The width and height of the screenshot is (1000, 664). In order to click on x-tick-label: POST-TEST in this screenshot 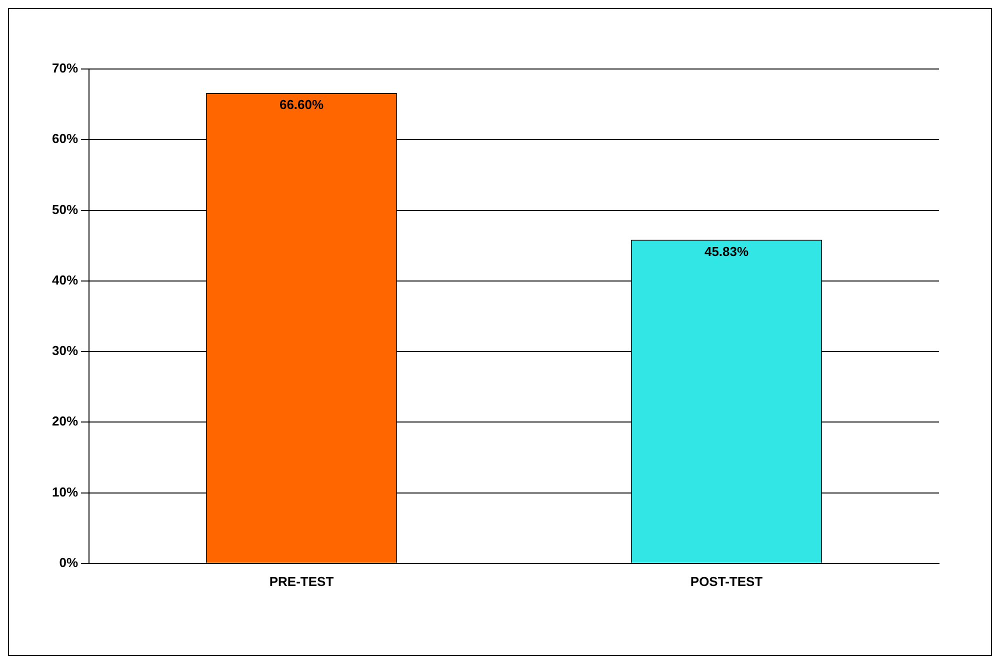, I will do `click(726, 581)`.